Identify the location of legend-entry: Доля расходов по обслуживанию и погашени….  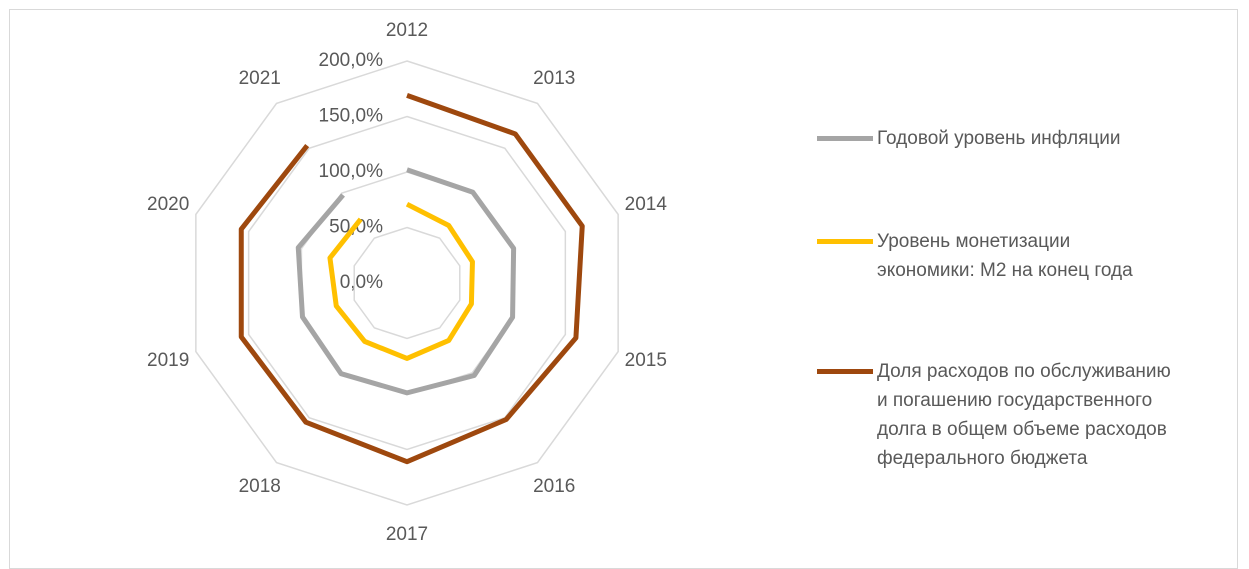
(994, 415).